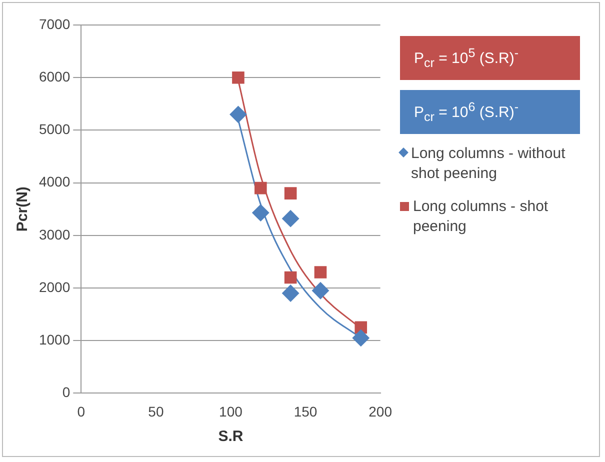 The width and height of the screenshot is (605, 462). Describe the element at coordinates (54, 339) in the screenshot. I see `y-tick-label: 1000` at that location.